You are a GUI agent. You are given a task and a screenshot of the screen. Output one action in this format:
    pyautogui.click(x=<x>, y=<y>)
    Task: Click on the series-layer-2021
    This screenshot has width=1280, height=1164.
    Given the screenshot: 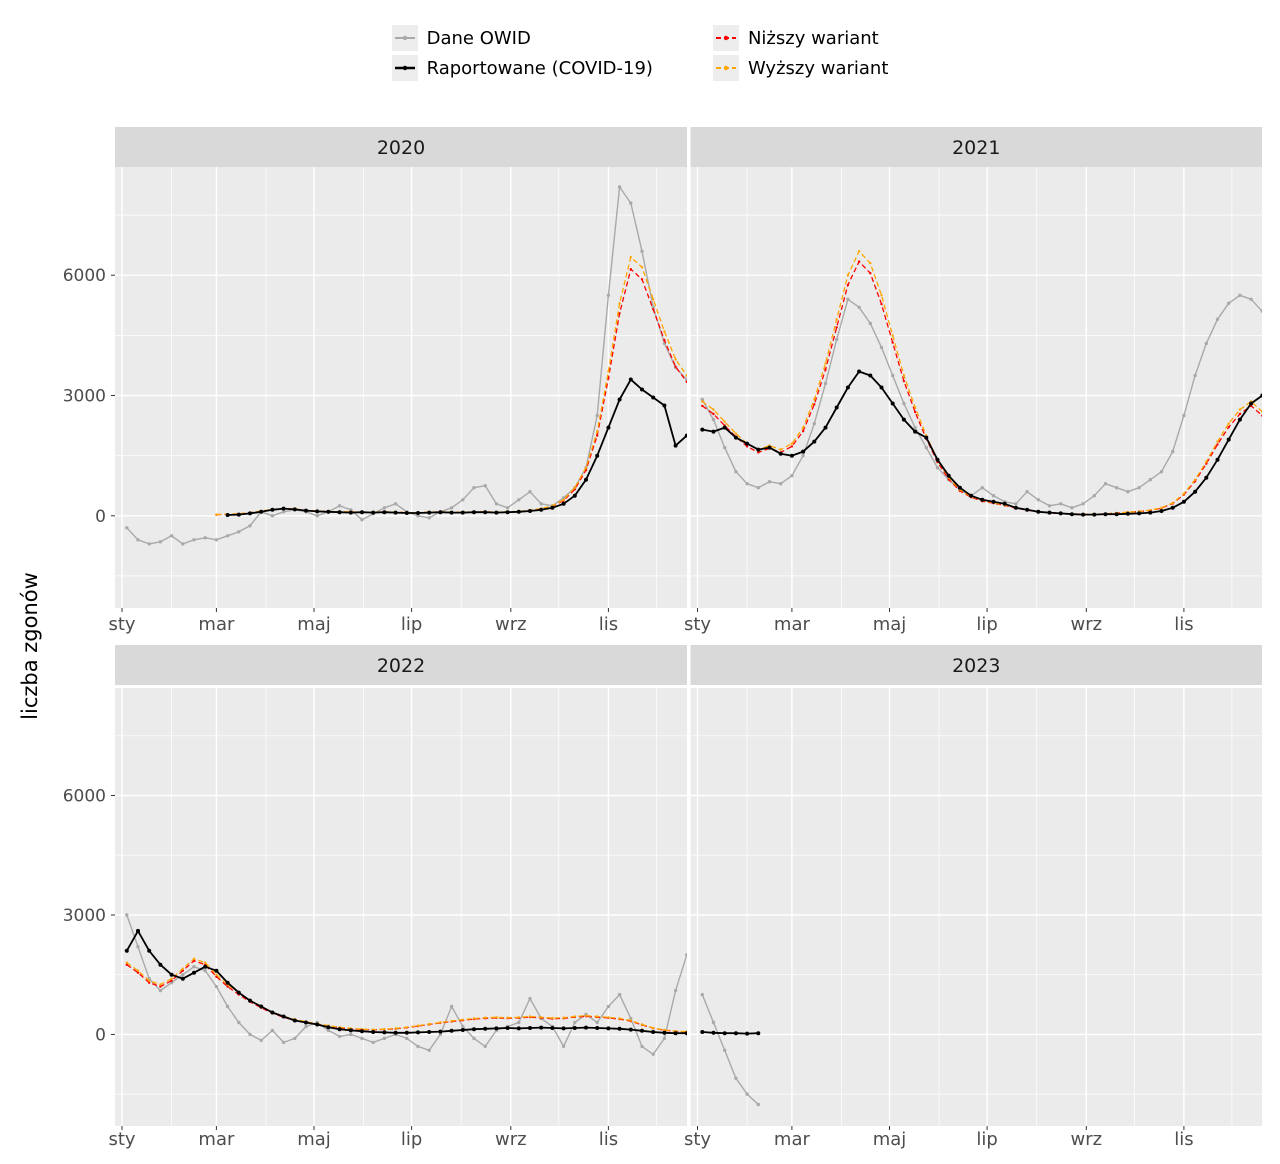 What is the action you would take?
    pyautogui.click(x=981, y=383)
    